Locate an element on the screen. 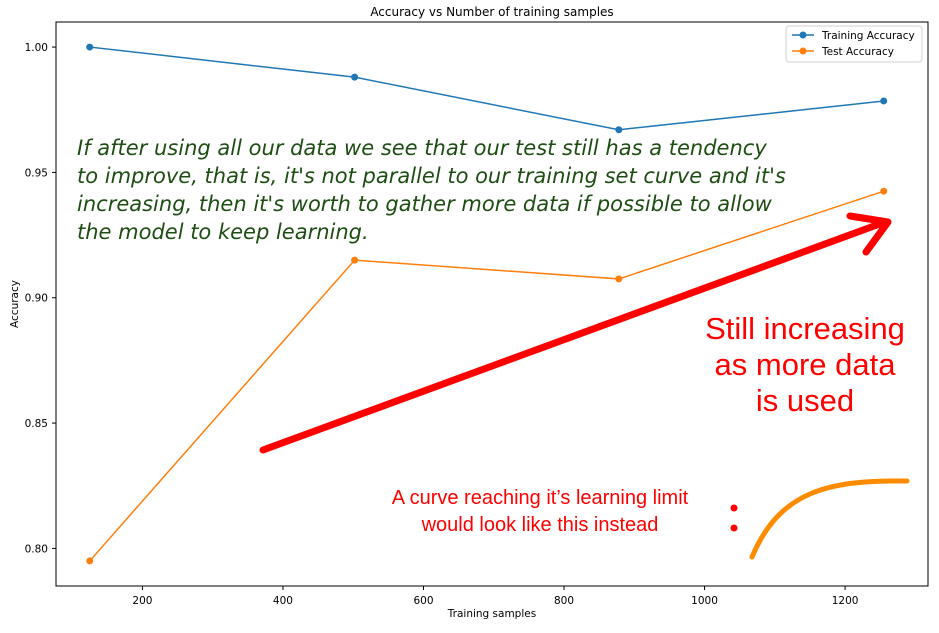 This screenshot has width=939, height=633. increasing-annotation: Still increasing as more data is used is located at coordinates (805, 364).